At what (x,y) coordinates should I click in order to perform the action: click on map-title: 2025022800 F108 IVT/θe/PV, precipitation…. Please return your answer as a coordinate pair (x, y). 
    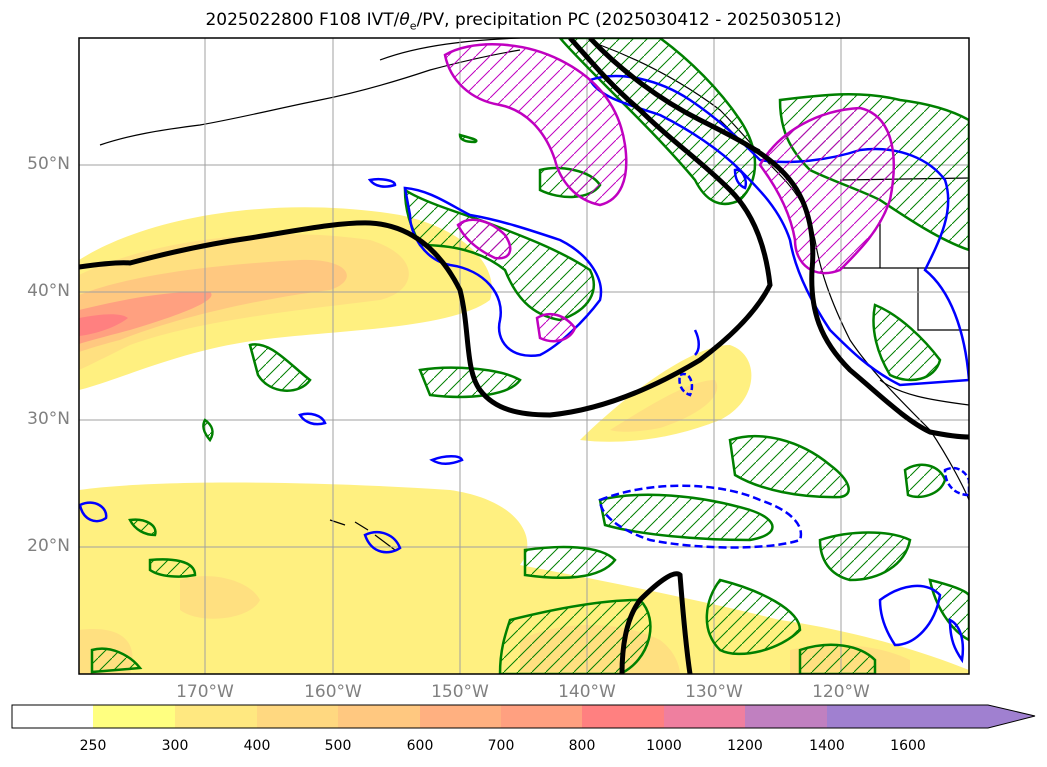
    Looking at the image, I should click on (523, 21).